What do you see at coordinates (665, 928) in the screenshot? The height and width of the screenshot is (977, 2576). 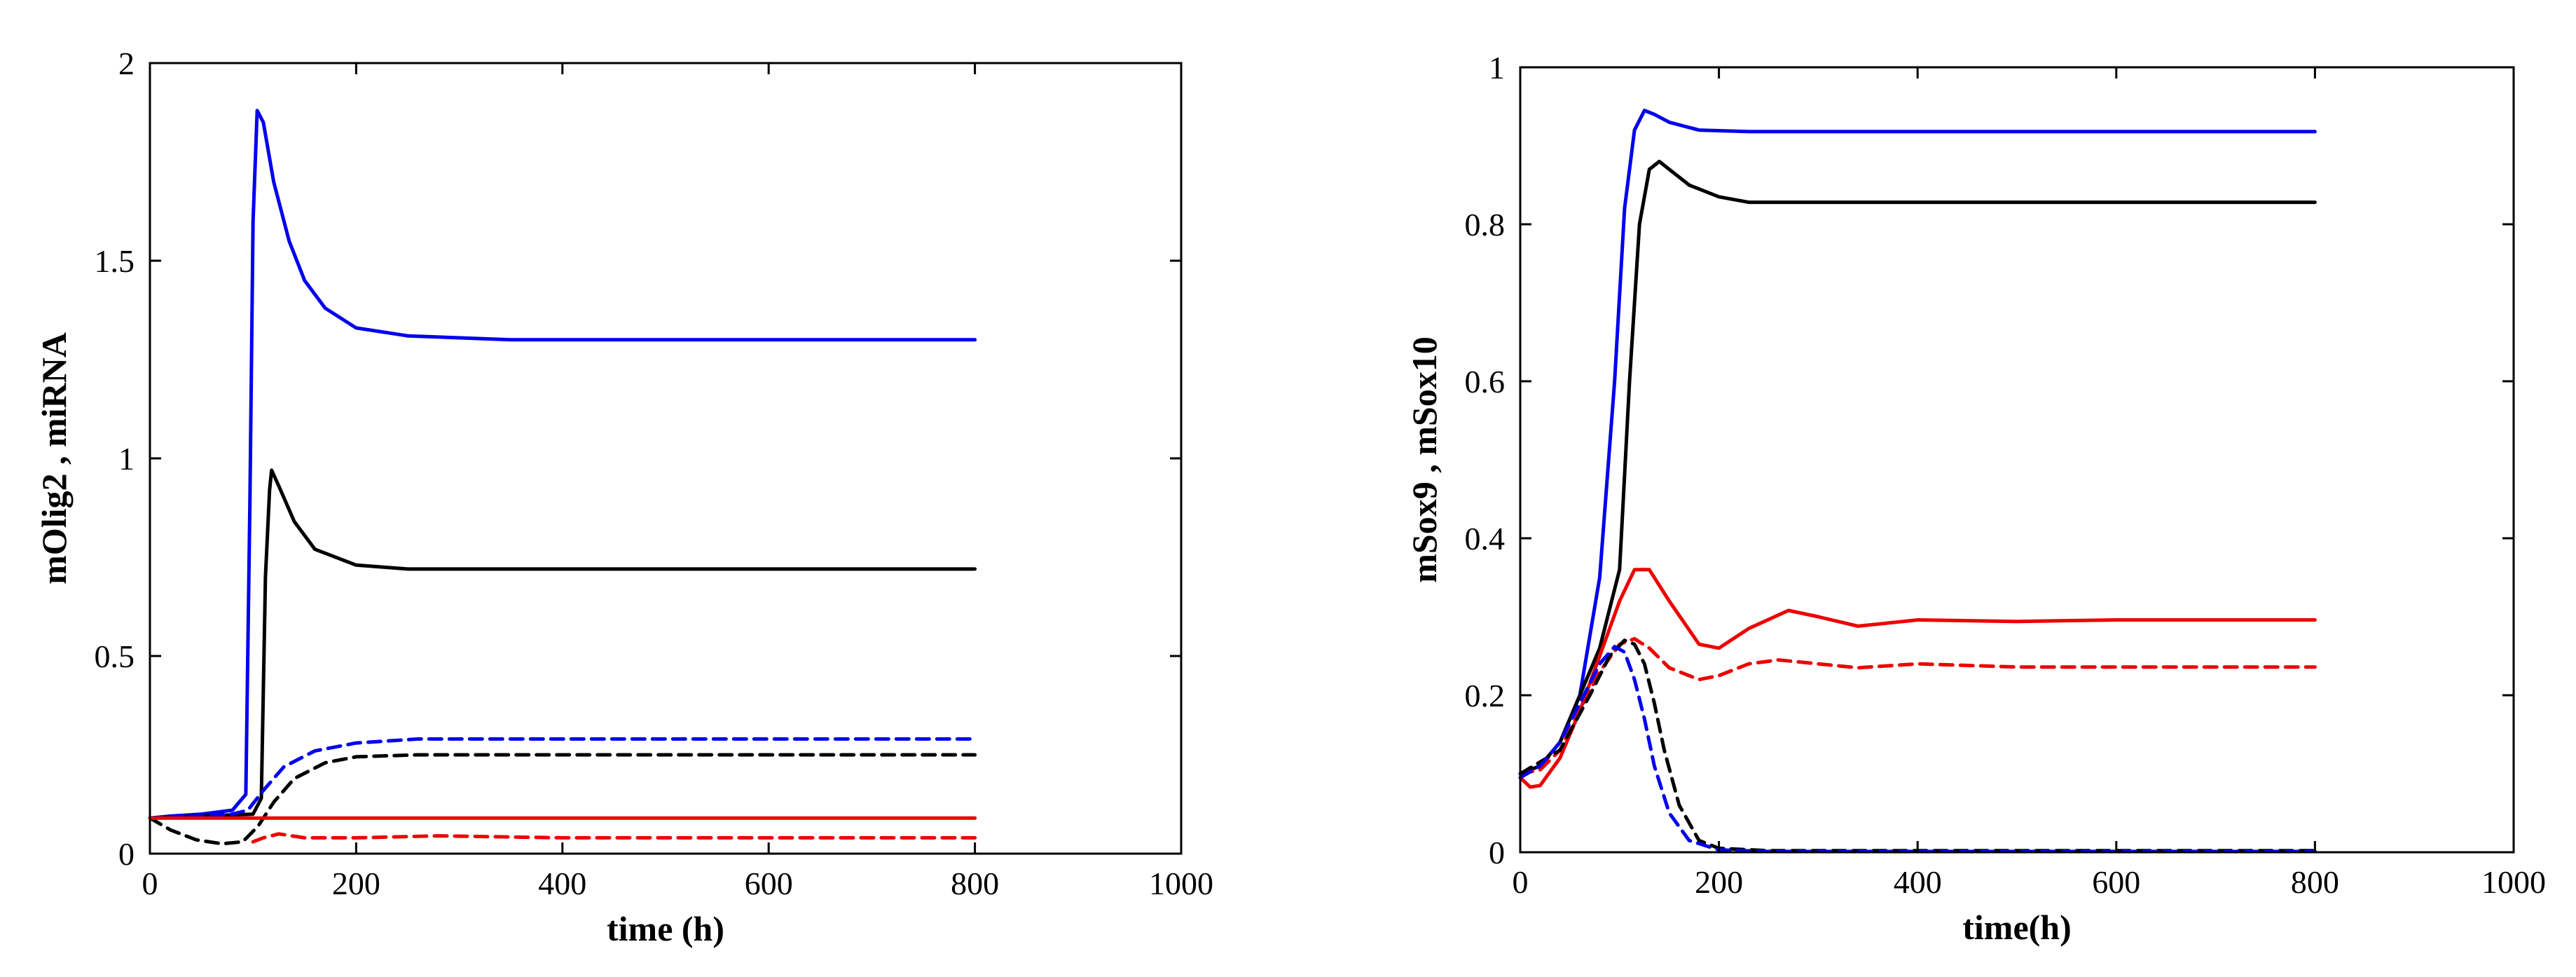 I see `x-axis-label: time (h)` at bounding box center [665, 928].